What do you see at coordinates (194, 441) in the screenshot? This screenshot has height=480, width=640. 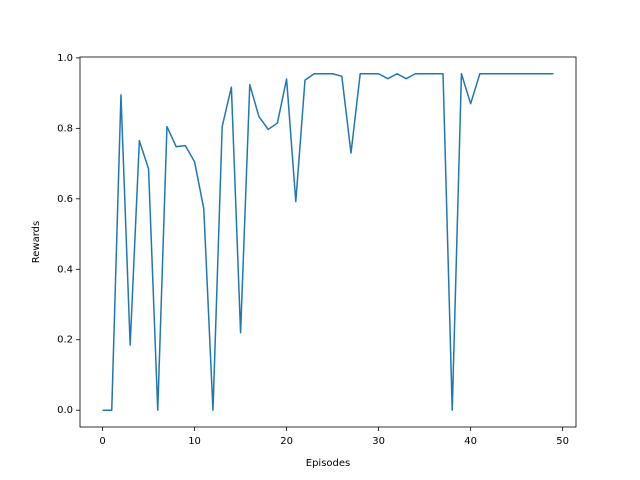 I see `x-tick-label: 10` at bounding box center [194, 441].